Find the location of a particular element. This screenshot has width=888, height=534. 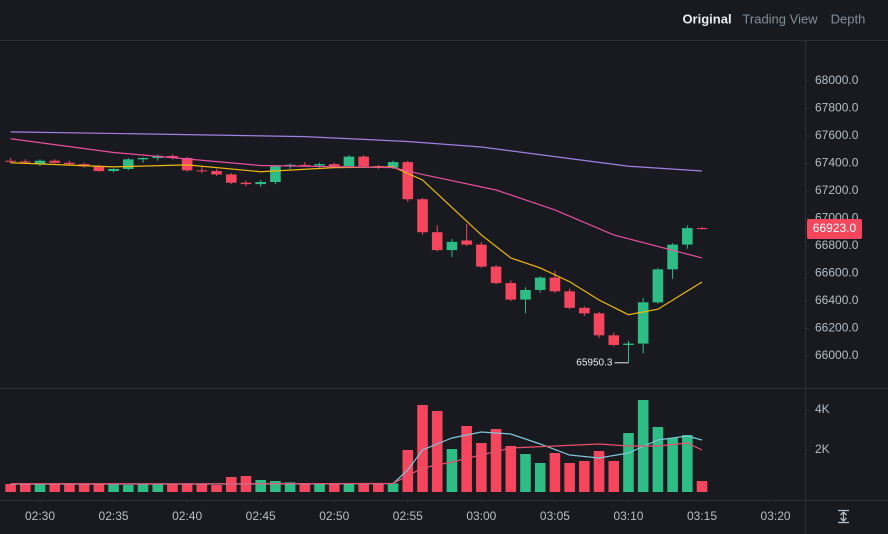

y-tick-label: 4K is located at coordinates (822, 409).